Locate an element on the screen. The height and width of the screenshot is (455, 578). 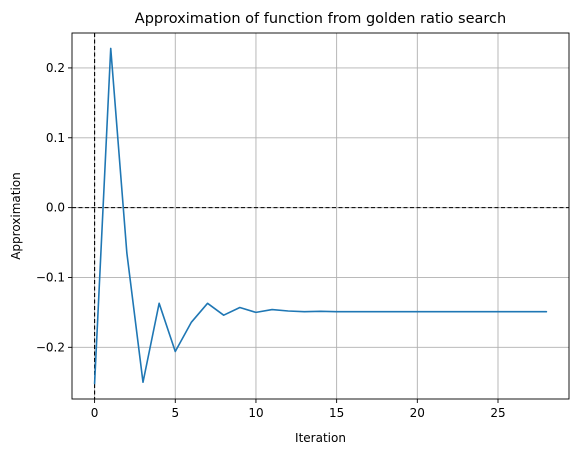
x-tick-label: 15 is located at coordinates (336, 413).